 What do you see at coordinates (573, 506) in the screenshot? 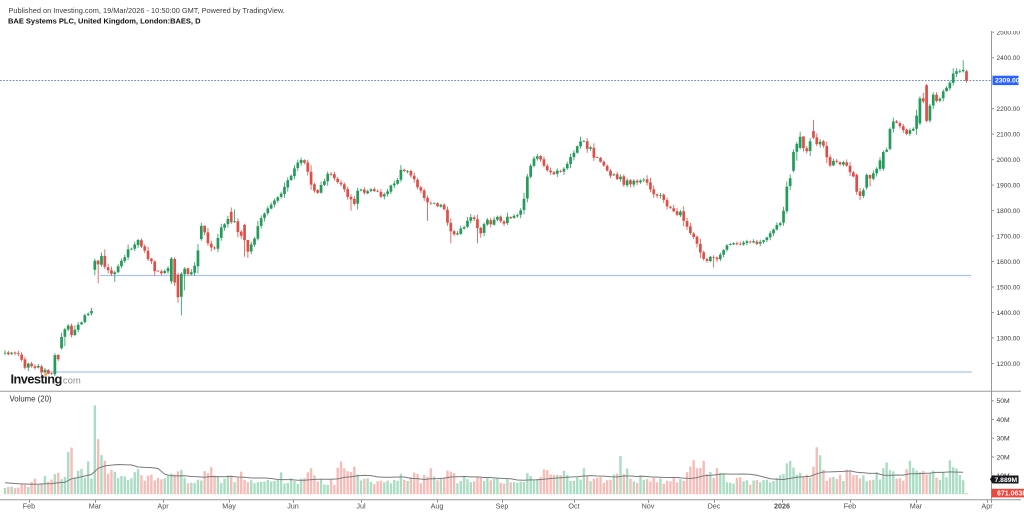
I see `svg-text: Oct` at bounding box center [573, 506].